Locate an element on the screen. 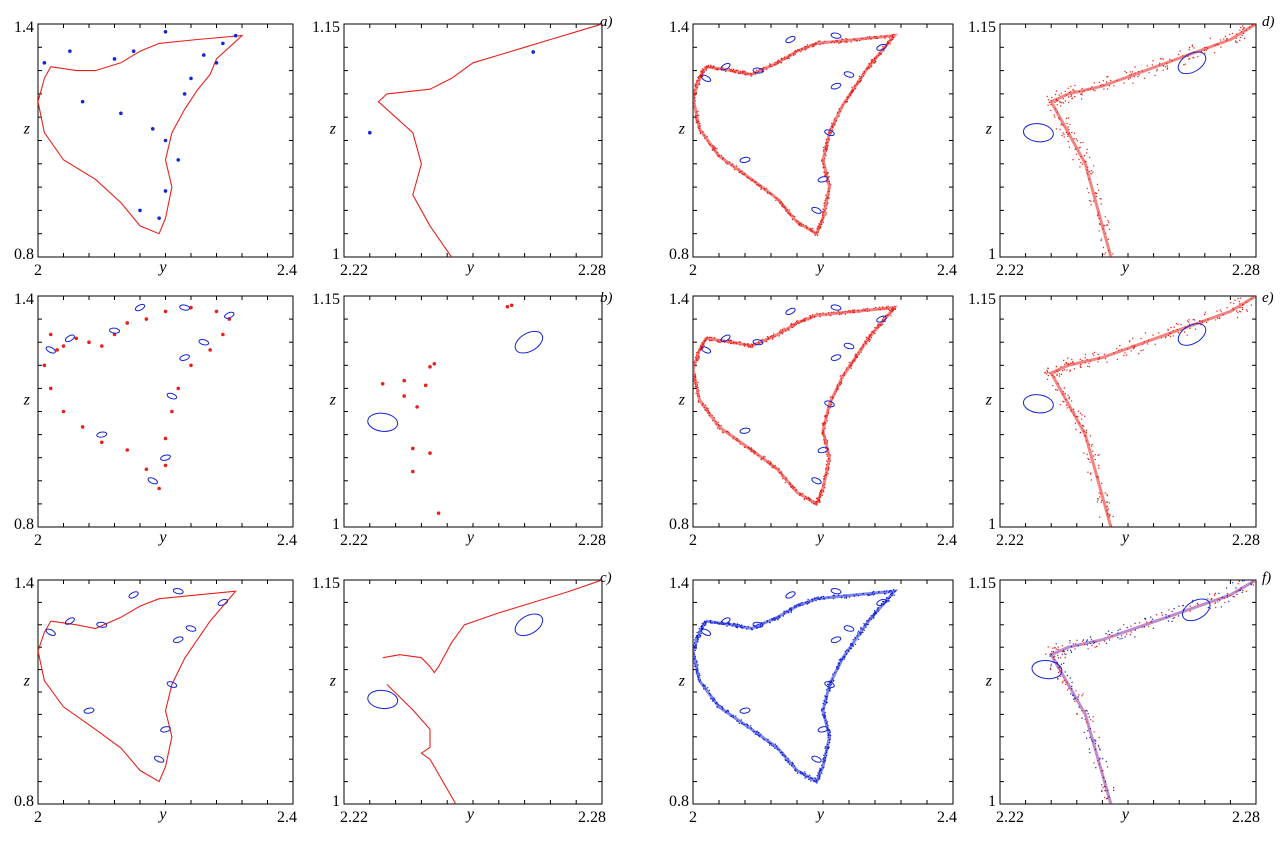  y-axis-label: z is located at coordinates (333, 129).